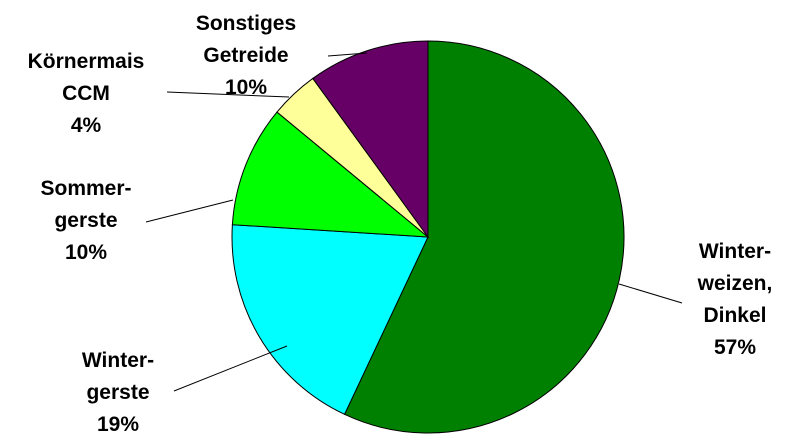 Image resolution: width=794 pixels, height=443 pixels. What do you see at coordinates (86, 61) in the screenshot?
I see `slice-name-label: Körnermais` at bounding box center [86, 61].